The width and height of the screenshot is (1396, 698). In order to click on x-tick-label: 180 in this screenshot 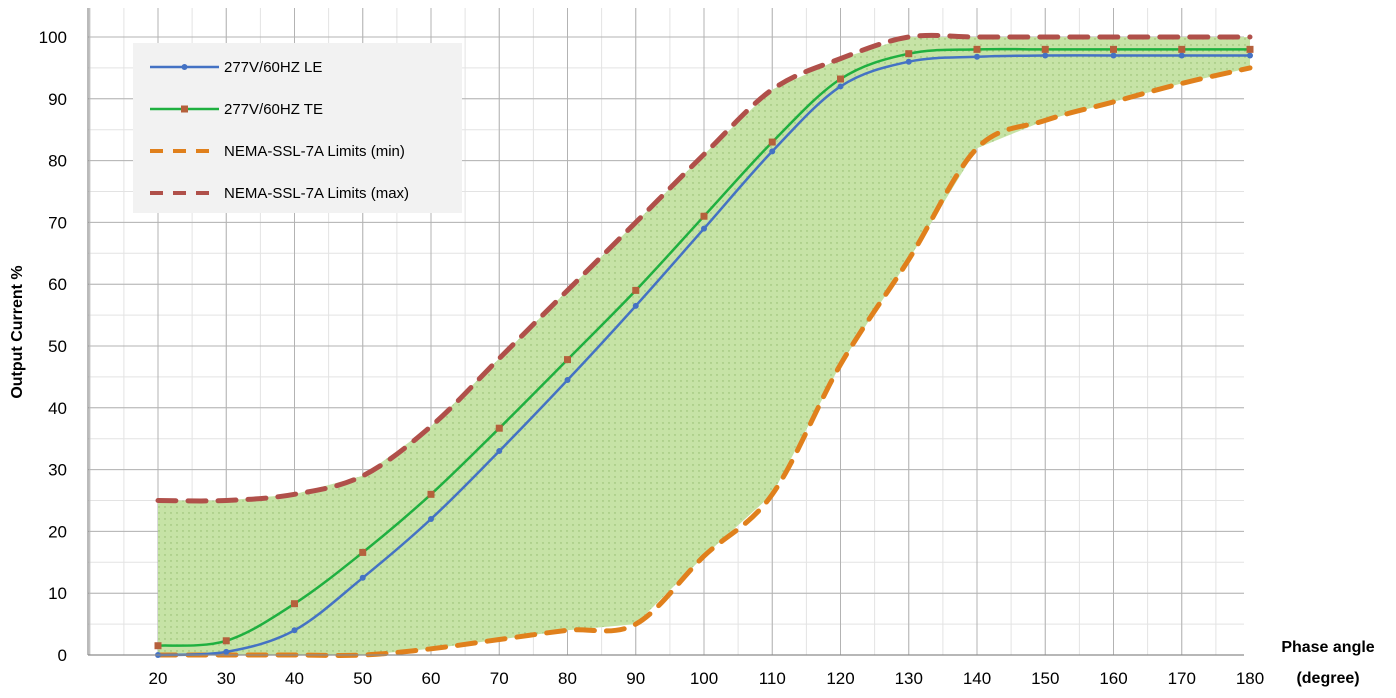, I will do `click(1250, 678)`.